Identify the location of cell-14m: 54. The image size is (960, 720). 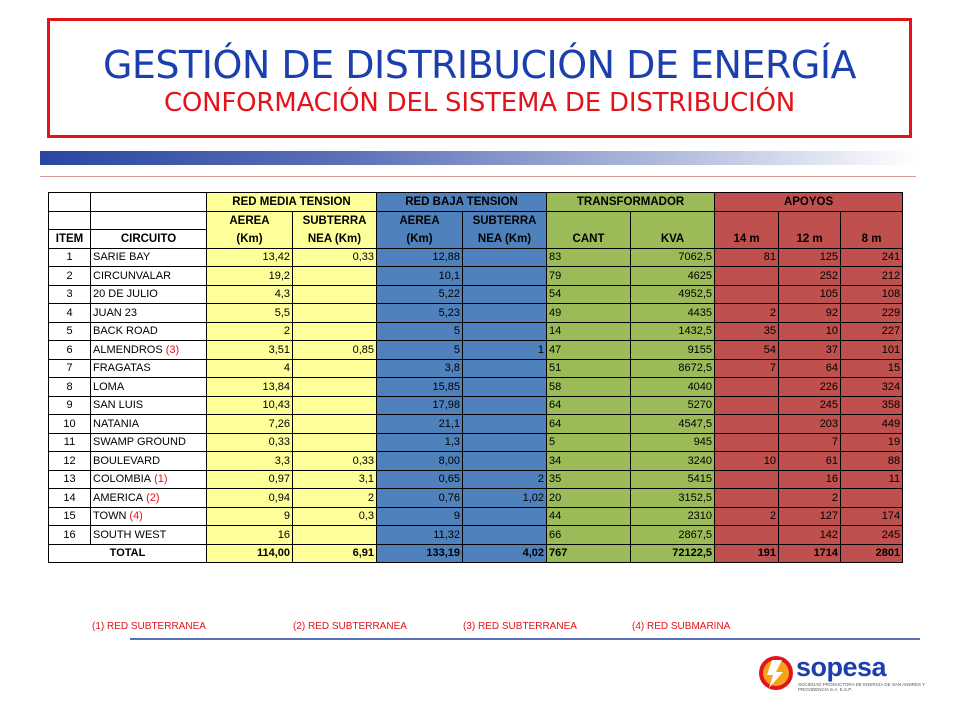
(747, 350).